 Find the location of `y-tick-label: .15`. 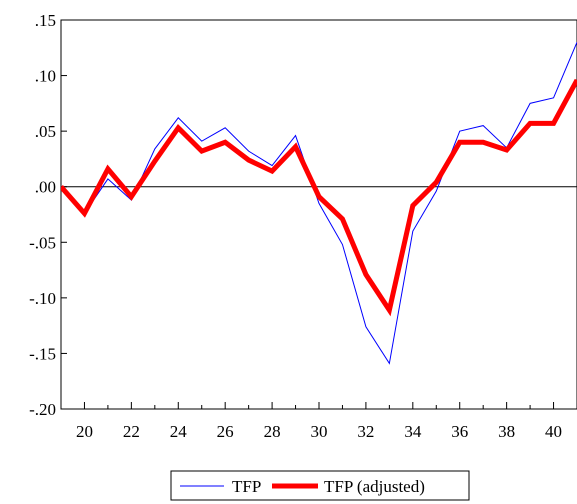

y-tick-label: .15 is located at coordinates (45, 20).